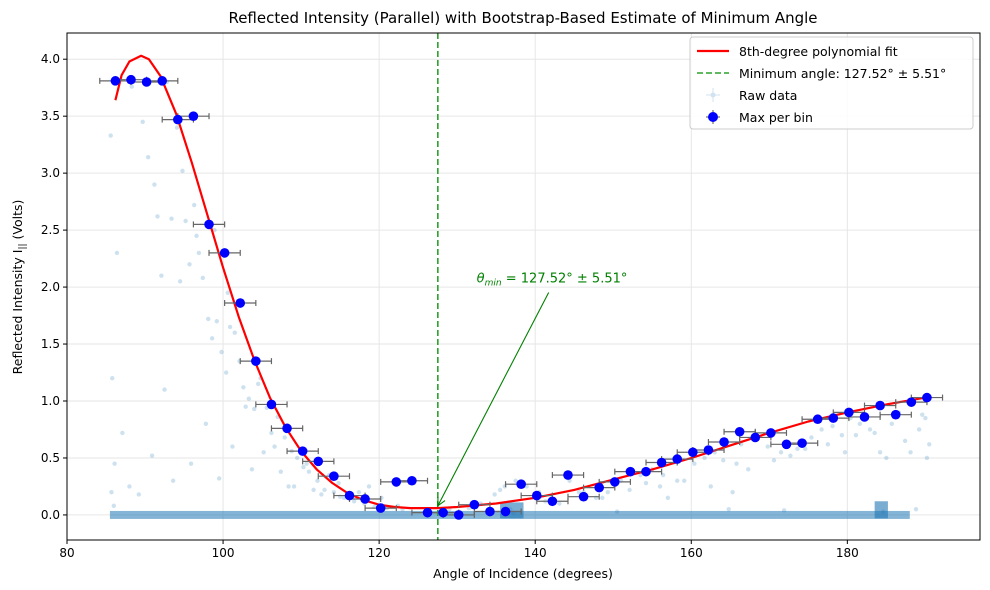 This screenshot has width=990, height=590. Describe the element at coordinates (776, 117) in the screenshot. I see `legend-max-label: Max per bin` at that location.